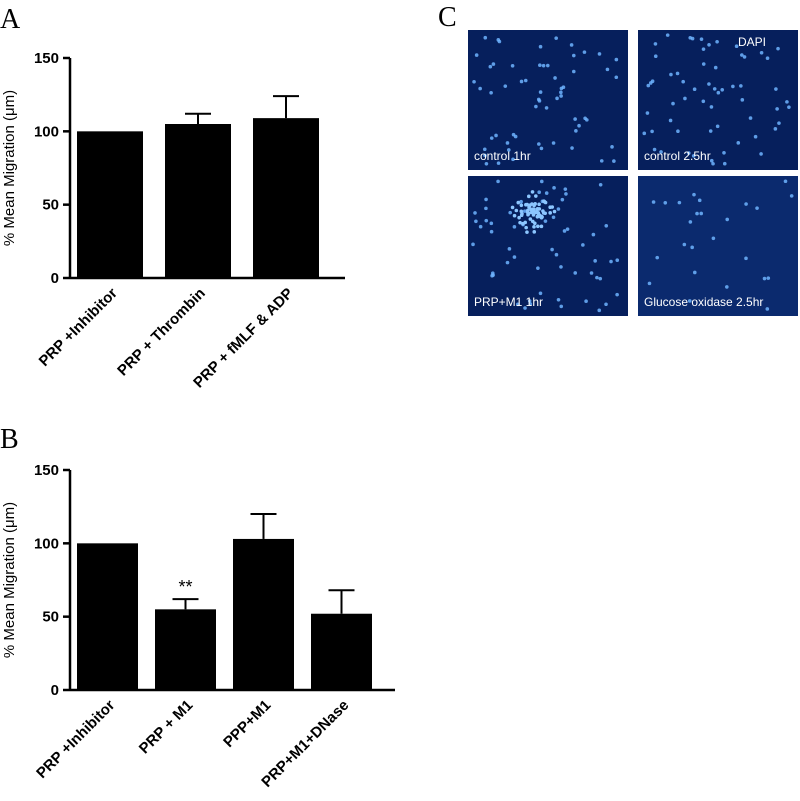  I want to click on panel-letter: A, so click(10, 19).